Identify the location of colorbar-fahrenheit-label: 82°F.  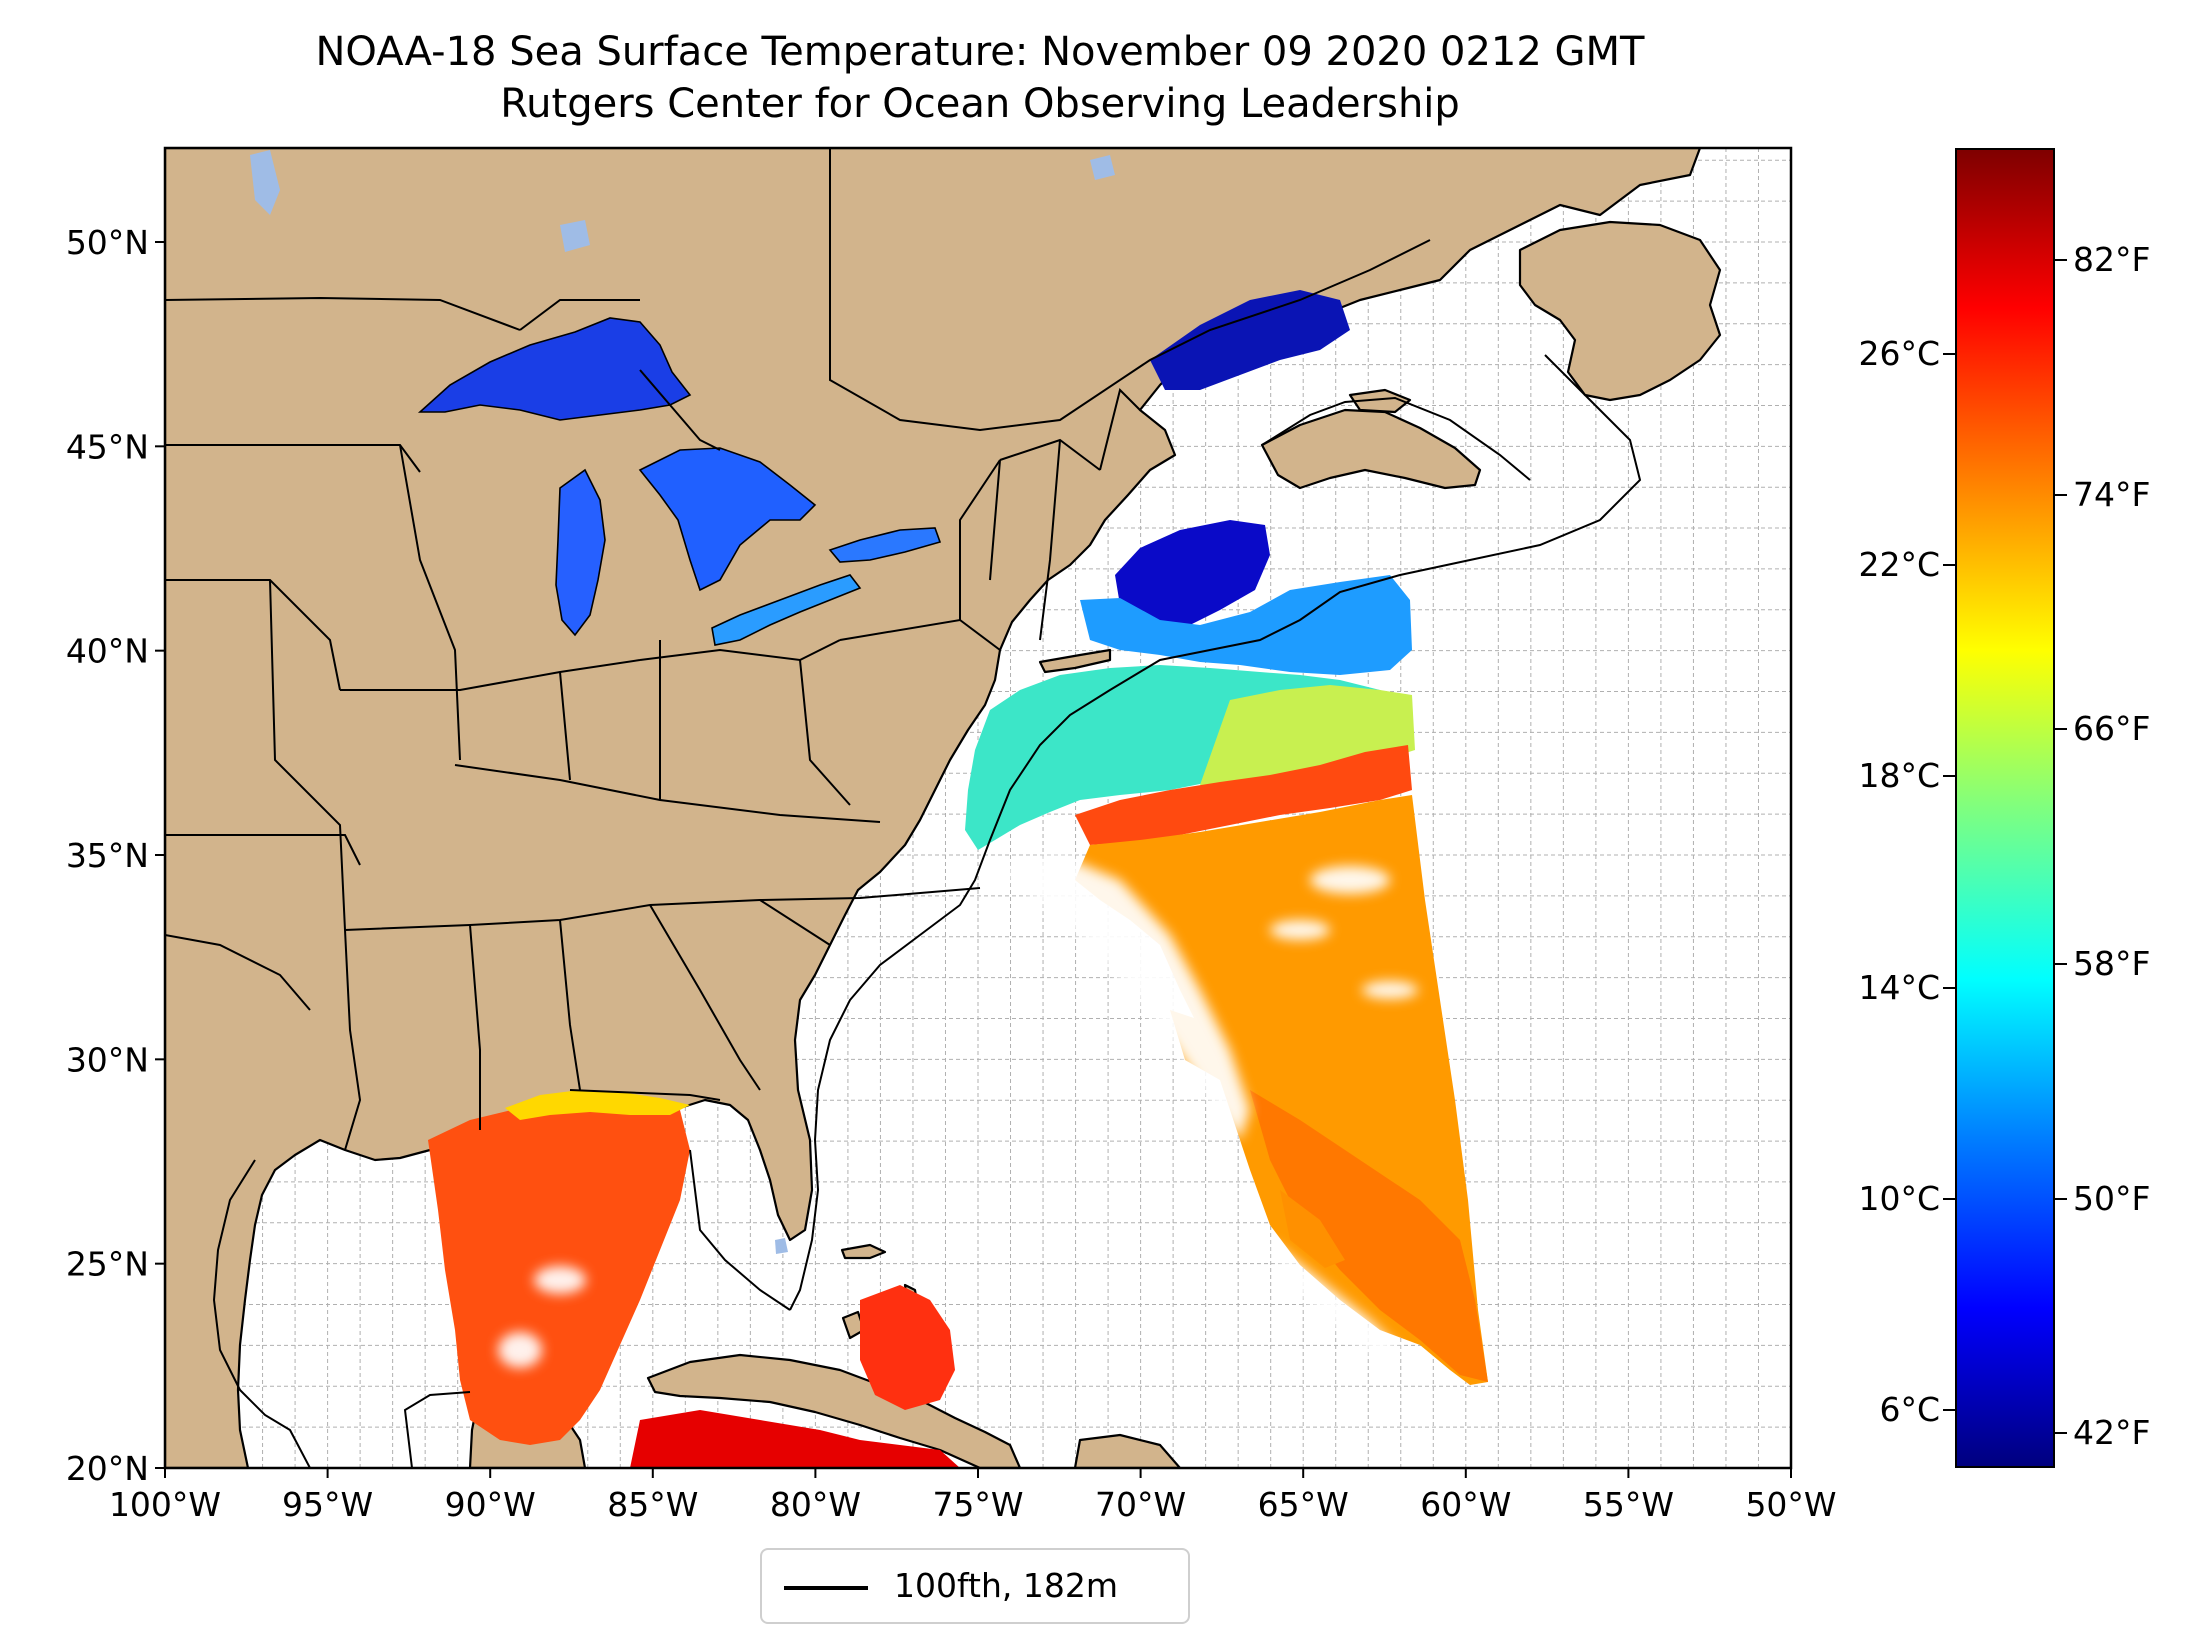
(2112, 260).